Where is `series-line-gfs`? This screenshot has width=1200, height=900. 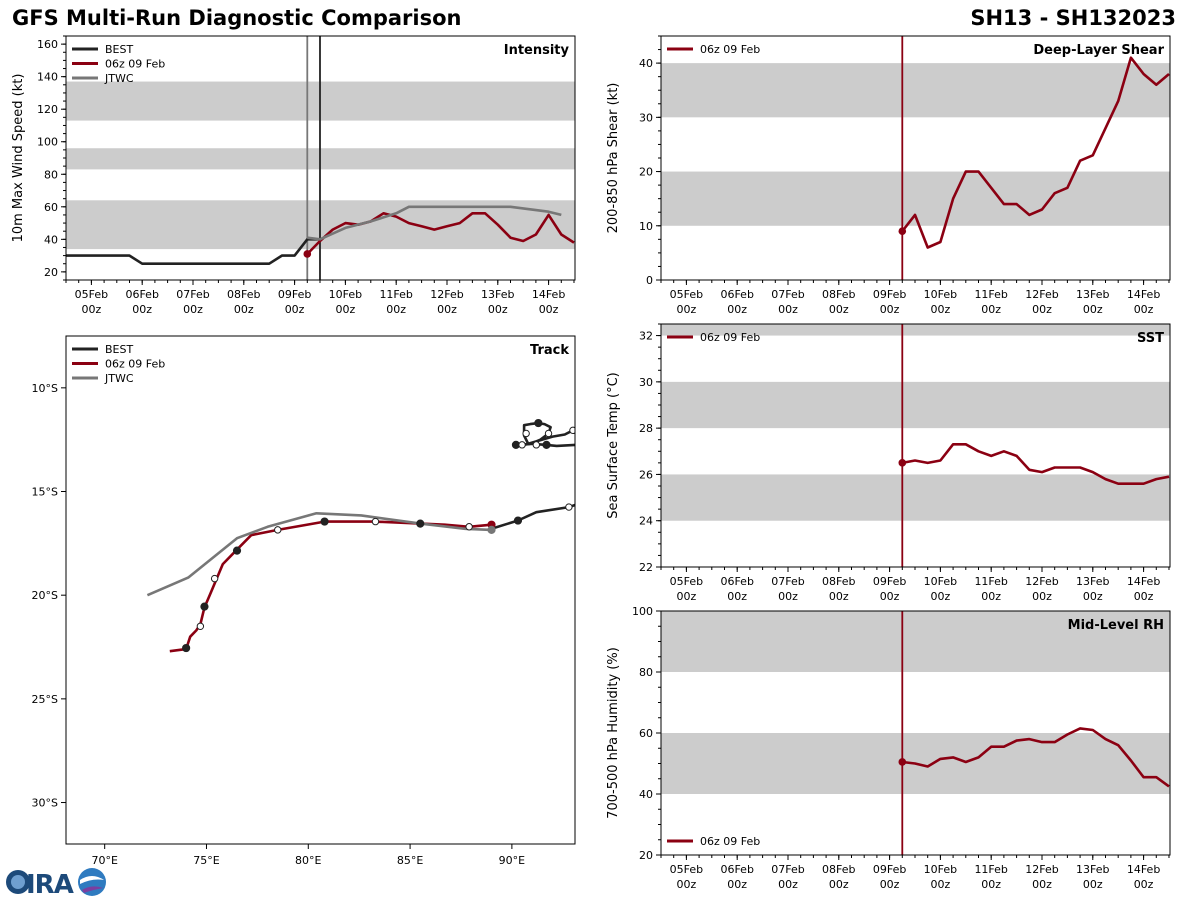
series-line-gfs is located at coordinates (1036, 464).